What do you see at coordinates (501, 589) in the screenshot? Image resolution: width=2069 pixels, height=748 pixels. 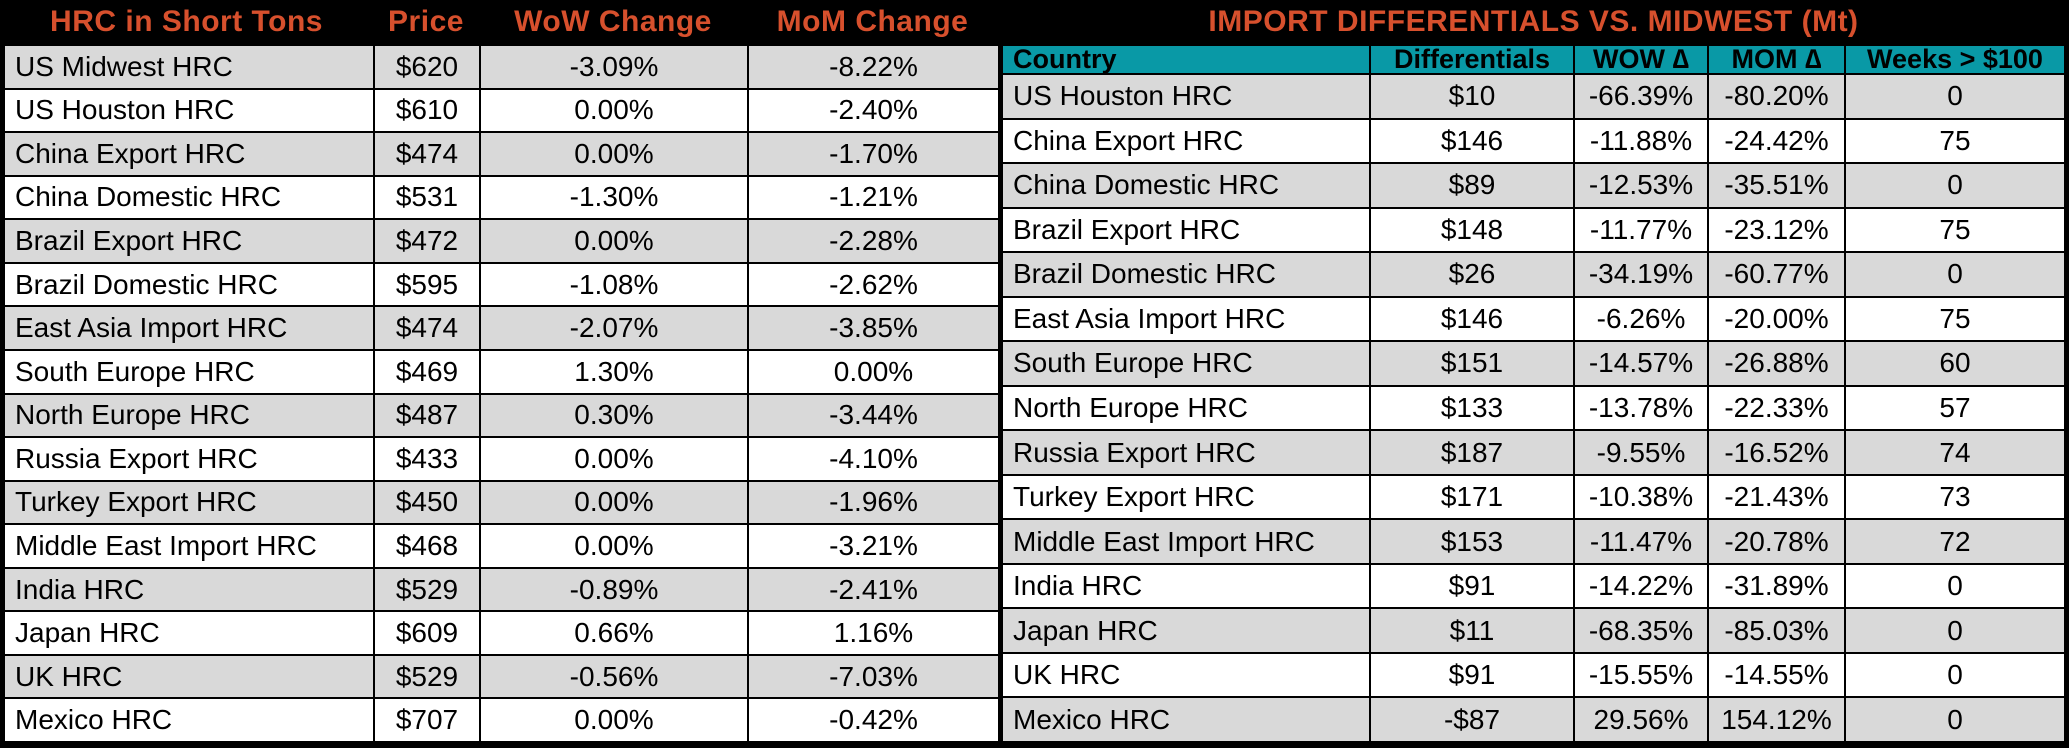 I see `table-row: India HRC $529 -0.89% -2.41%` at bounding box center [501, 589].